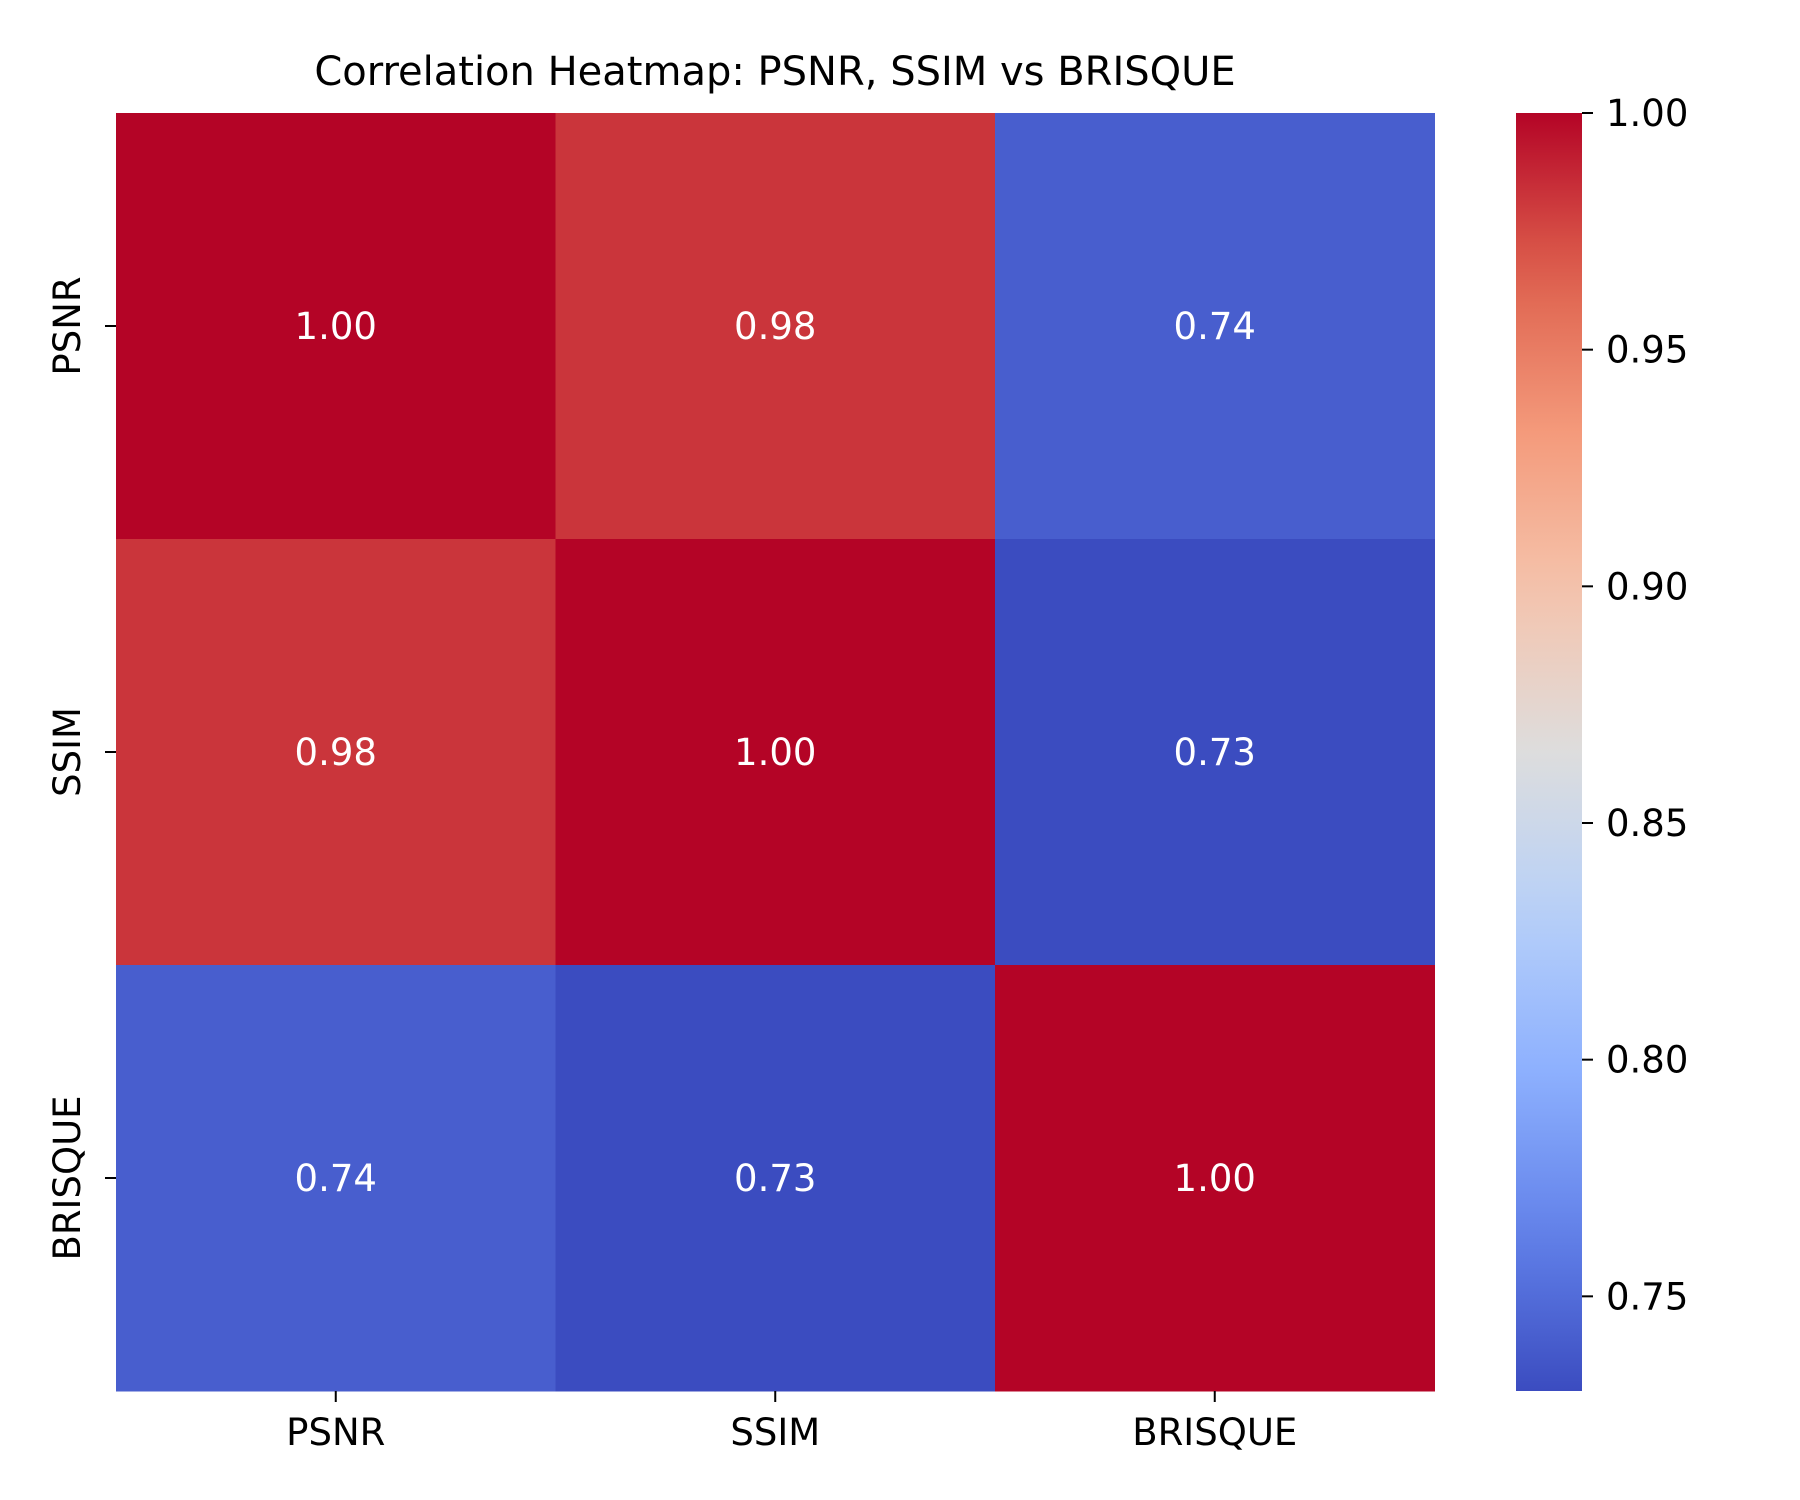  I want to click on cell-annotation-1-1: 1.00, so click(775, 752).